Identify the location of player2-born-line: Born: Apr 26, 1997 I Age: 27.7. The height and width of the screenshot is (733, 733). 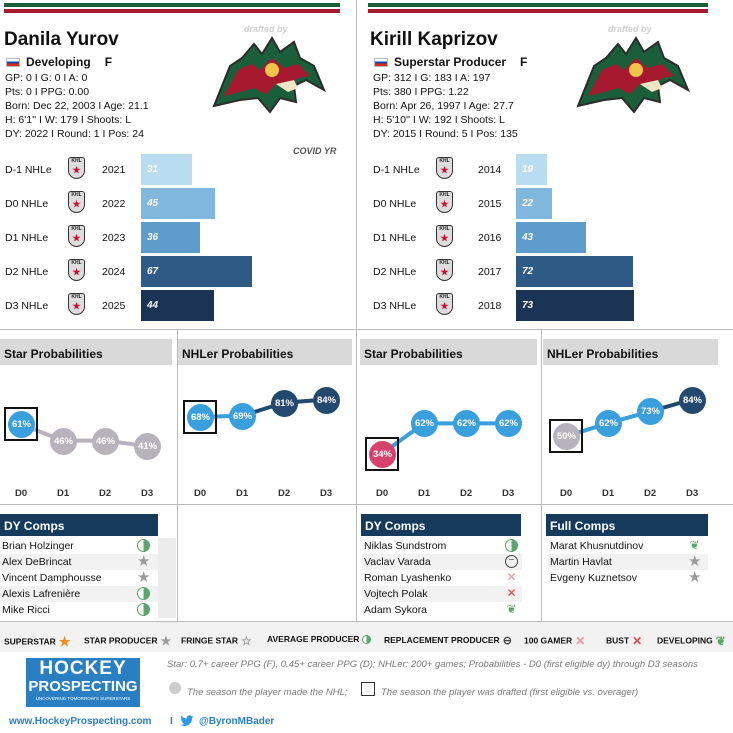
(443, 106).